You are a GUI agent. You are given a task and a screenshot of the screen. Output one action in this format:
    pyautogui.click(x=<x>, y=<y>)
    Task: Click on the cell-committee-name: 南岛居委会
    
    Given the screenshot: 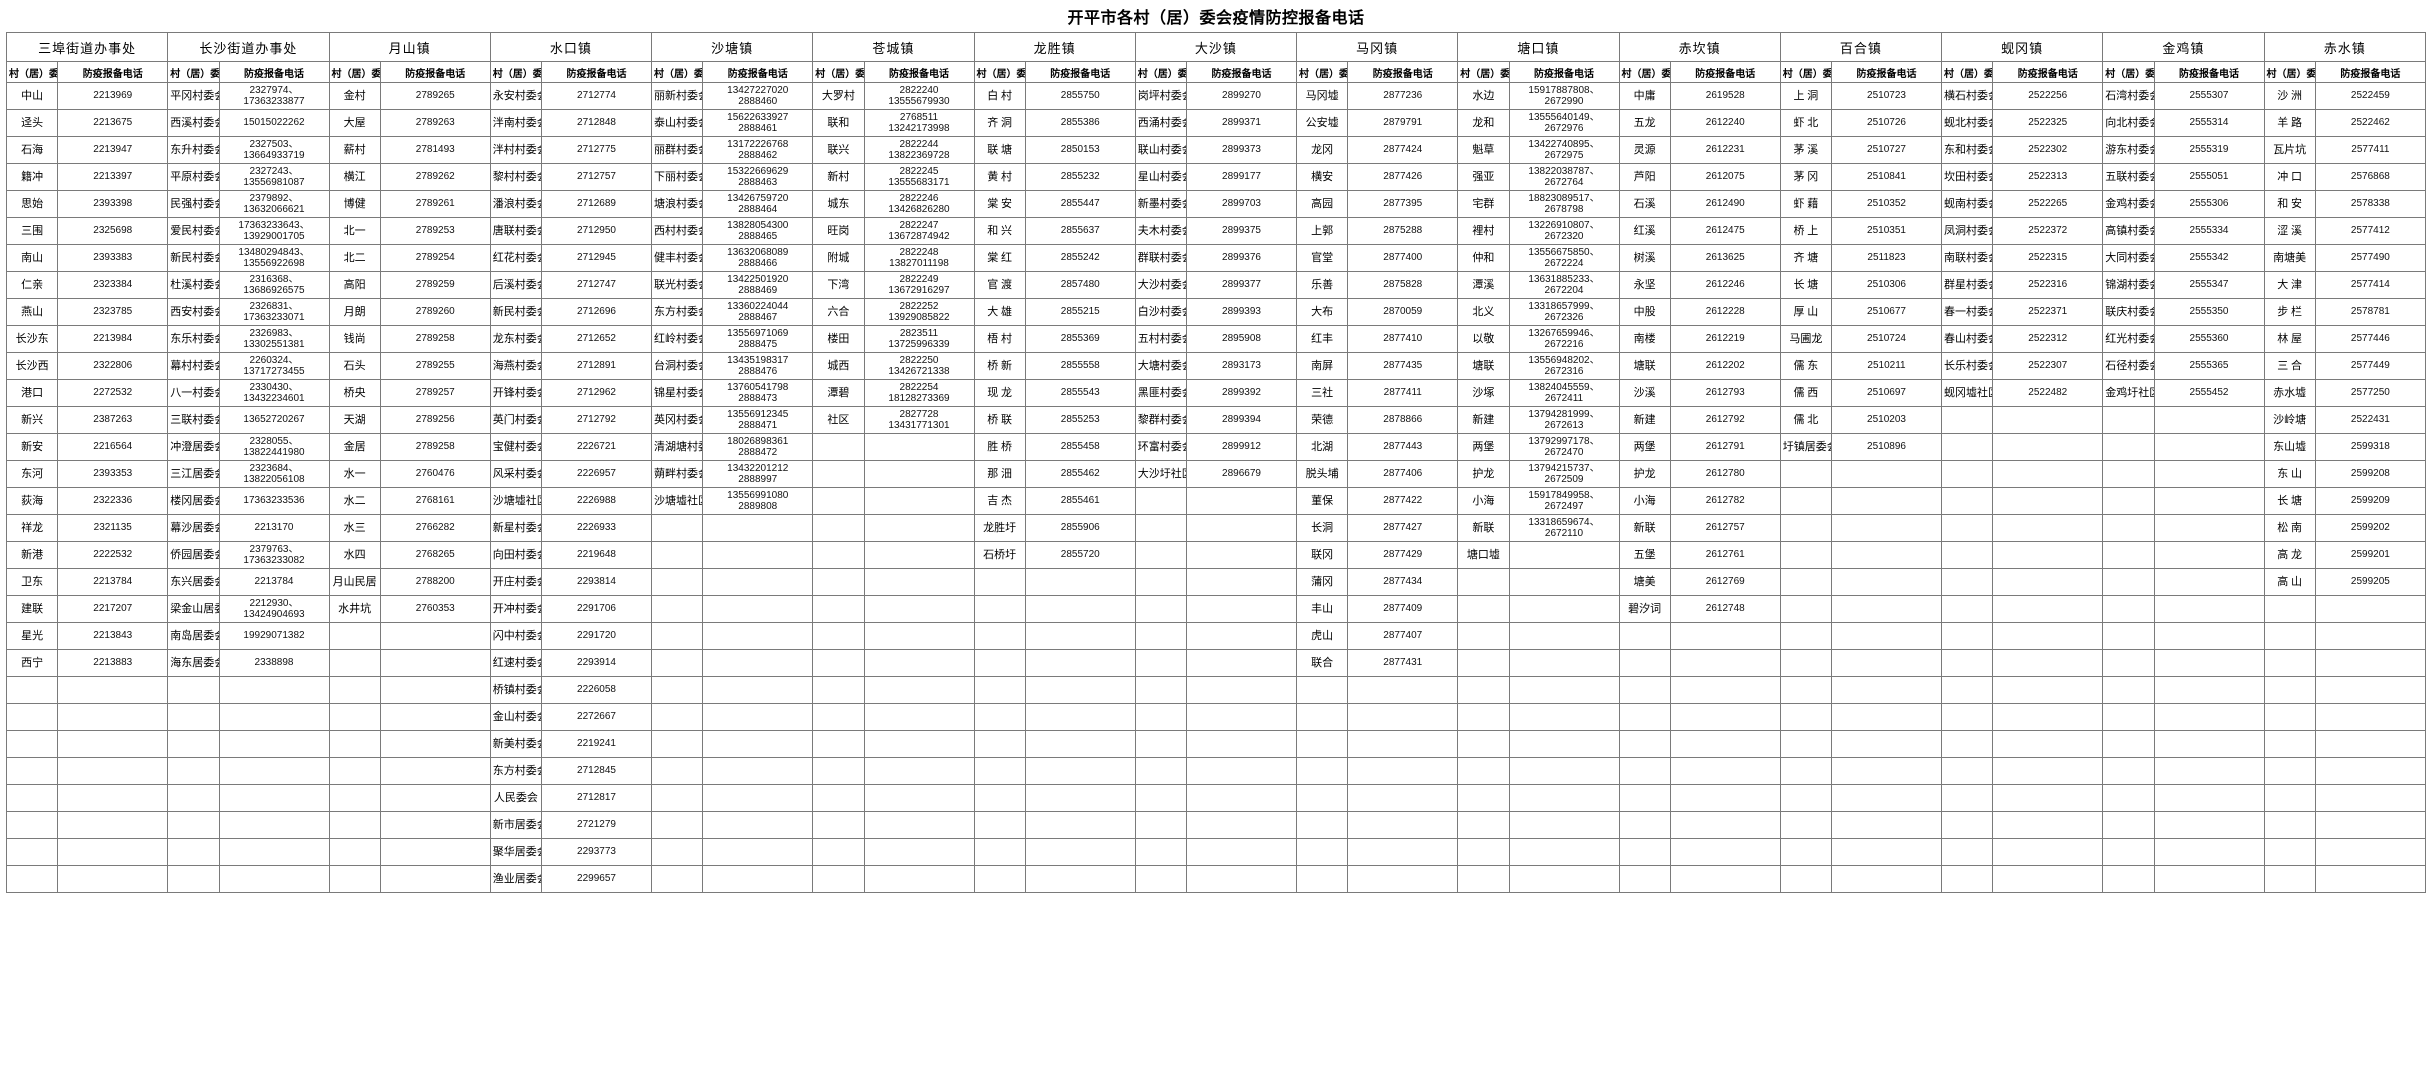 What is the action you would take?
    pyautogui.click(x=193, y=636)
    